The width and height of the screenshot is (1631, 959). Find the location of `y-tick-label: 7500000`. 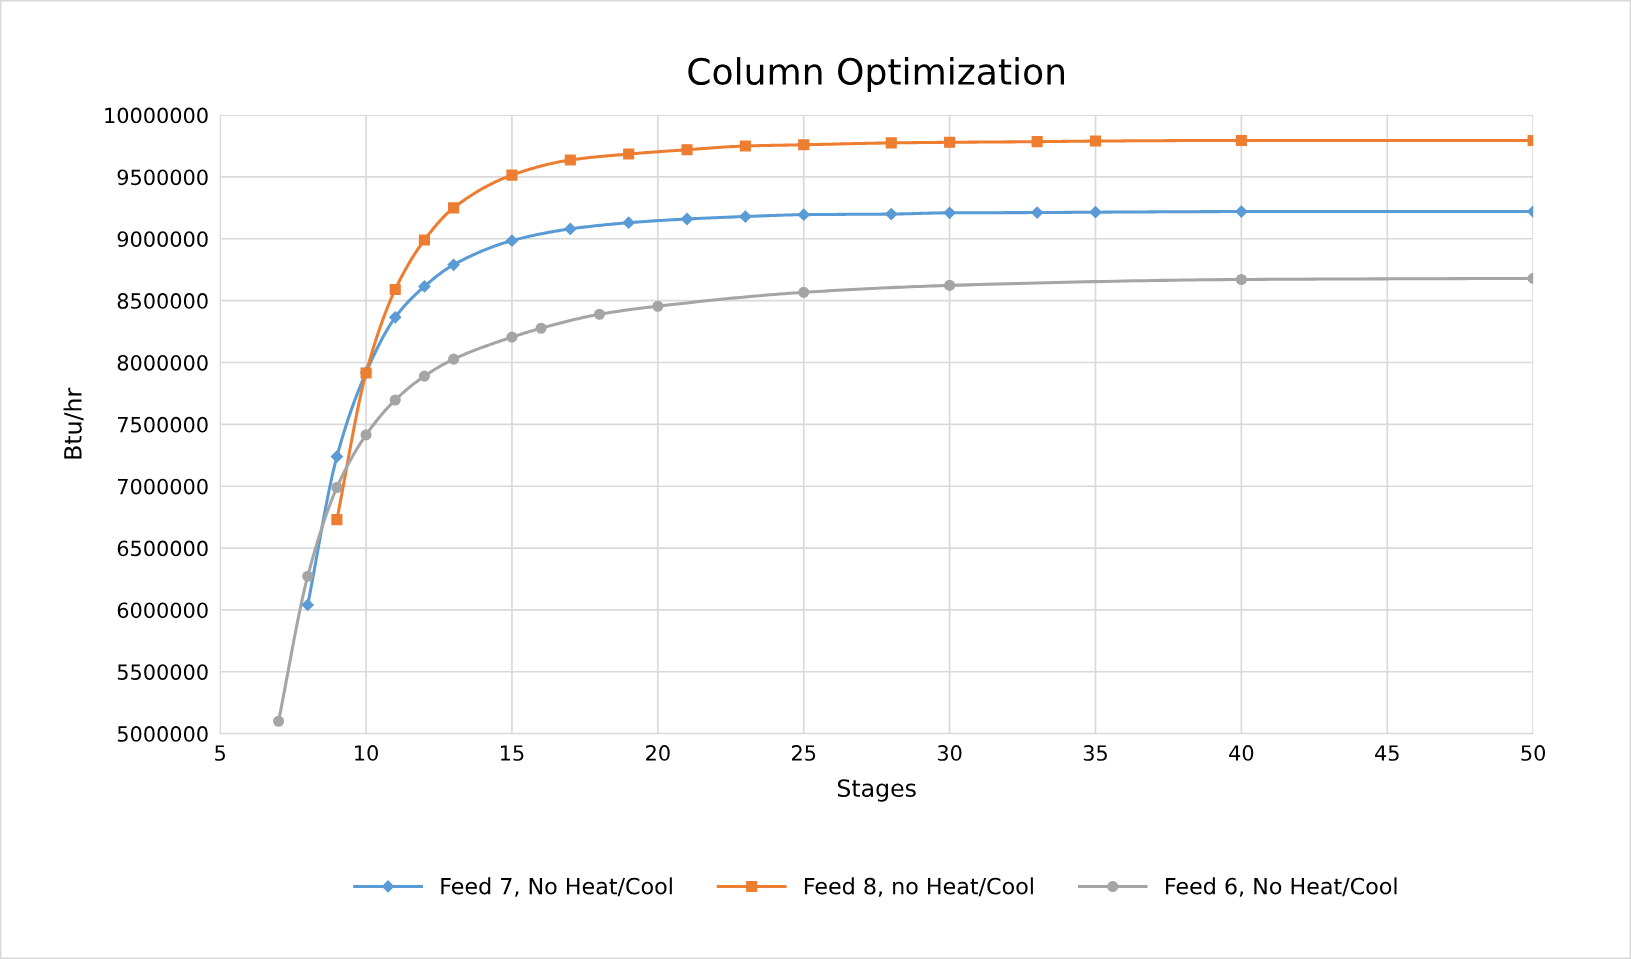

y-tick-label: 7500000 is located at coordinates (163, 424).